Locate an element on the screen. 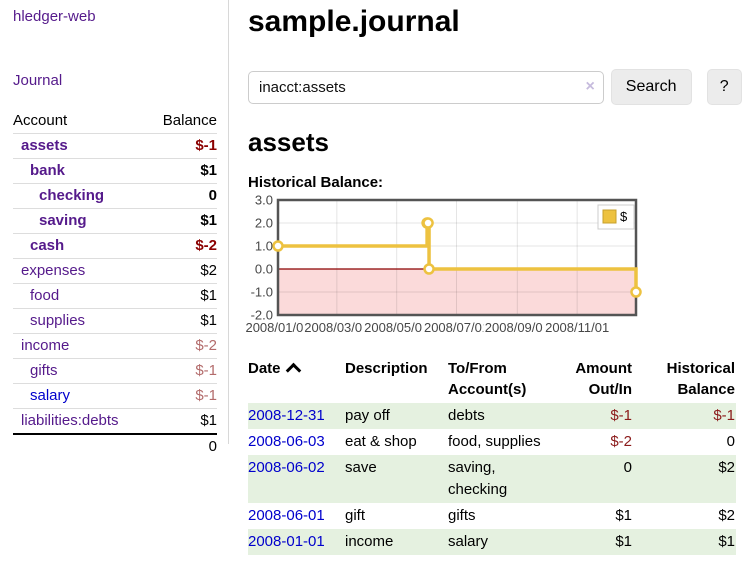  account-row: saving $1 is located at coordinates (115, 221).